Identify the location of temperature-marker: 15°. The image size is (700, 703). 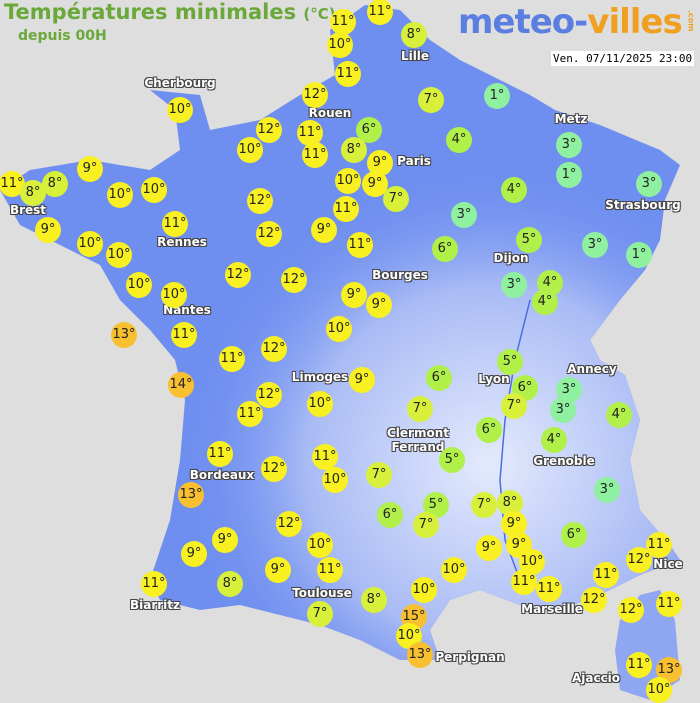
(414, 617).